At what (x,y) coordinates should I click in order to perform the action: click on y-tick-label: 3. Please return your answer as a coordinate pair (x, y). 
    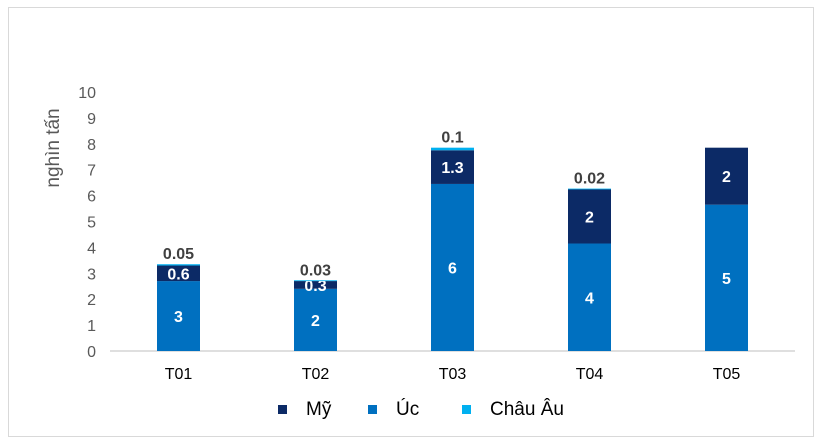
    Looking at the image, I should click on (91, 274).